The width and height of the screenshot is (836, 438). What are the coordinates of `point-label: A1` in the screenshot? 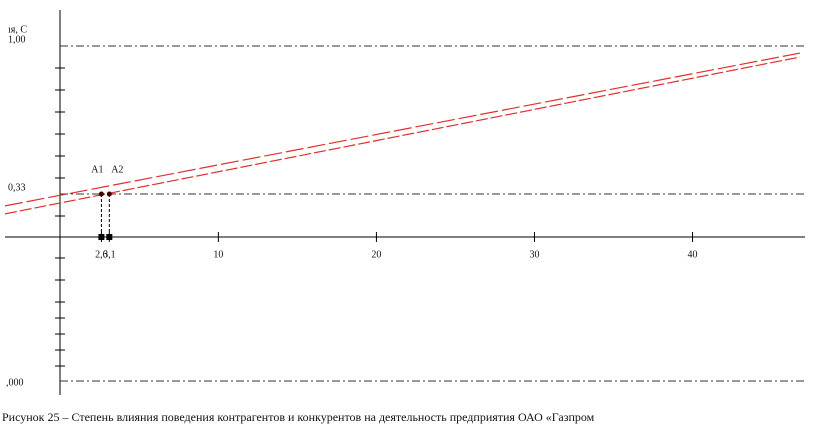 It's located at (97, 169).